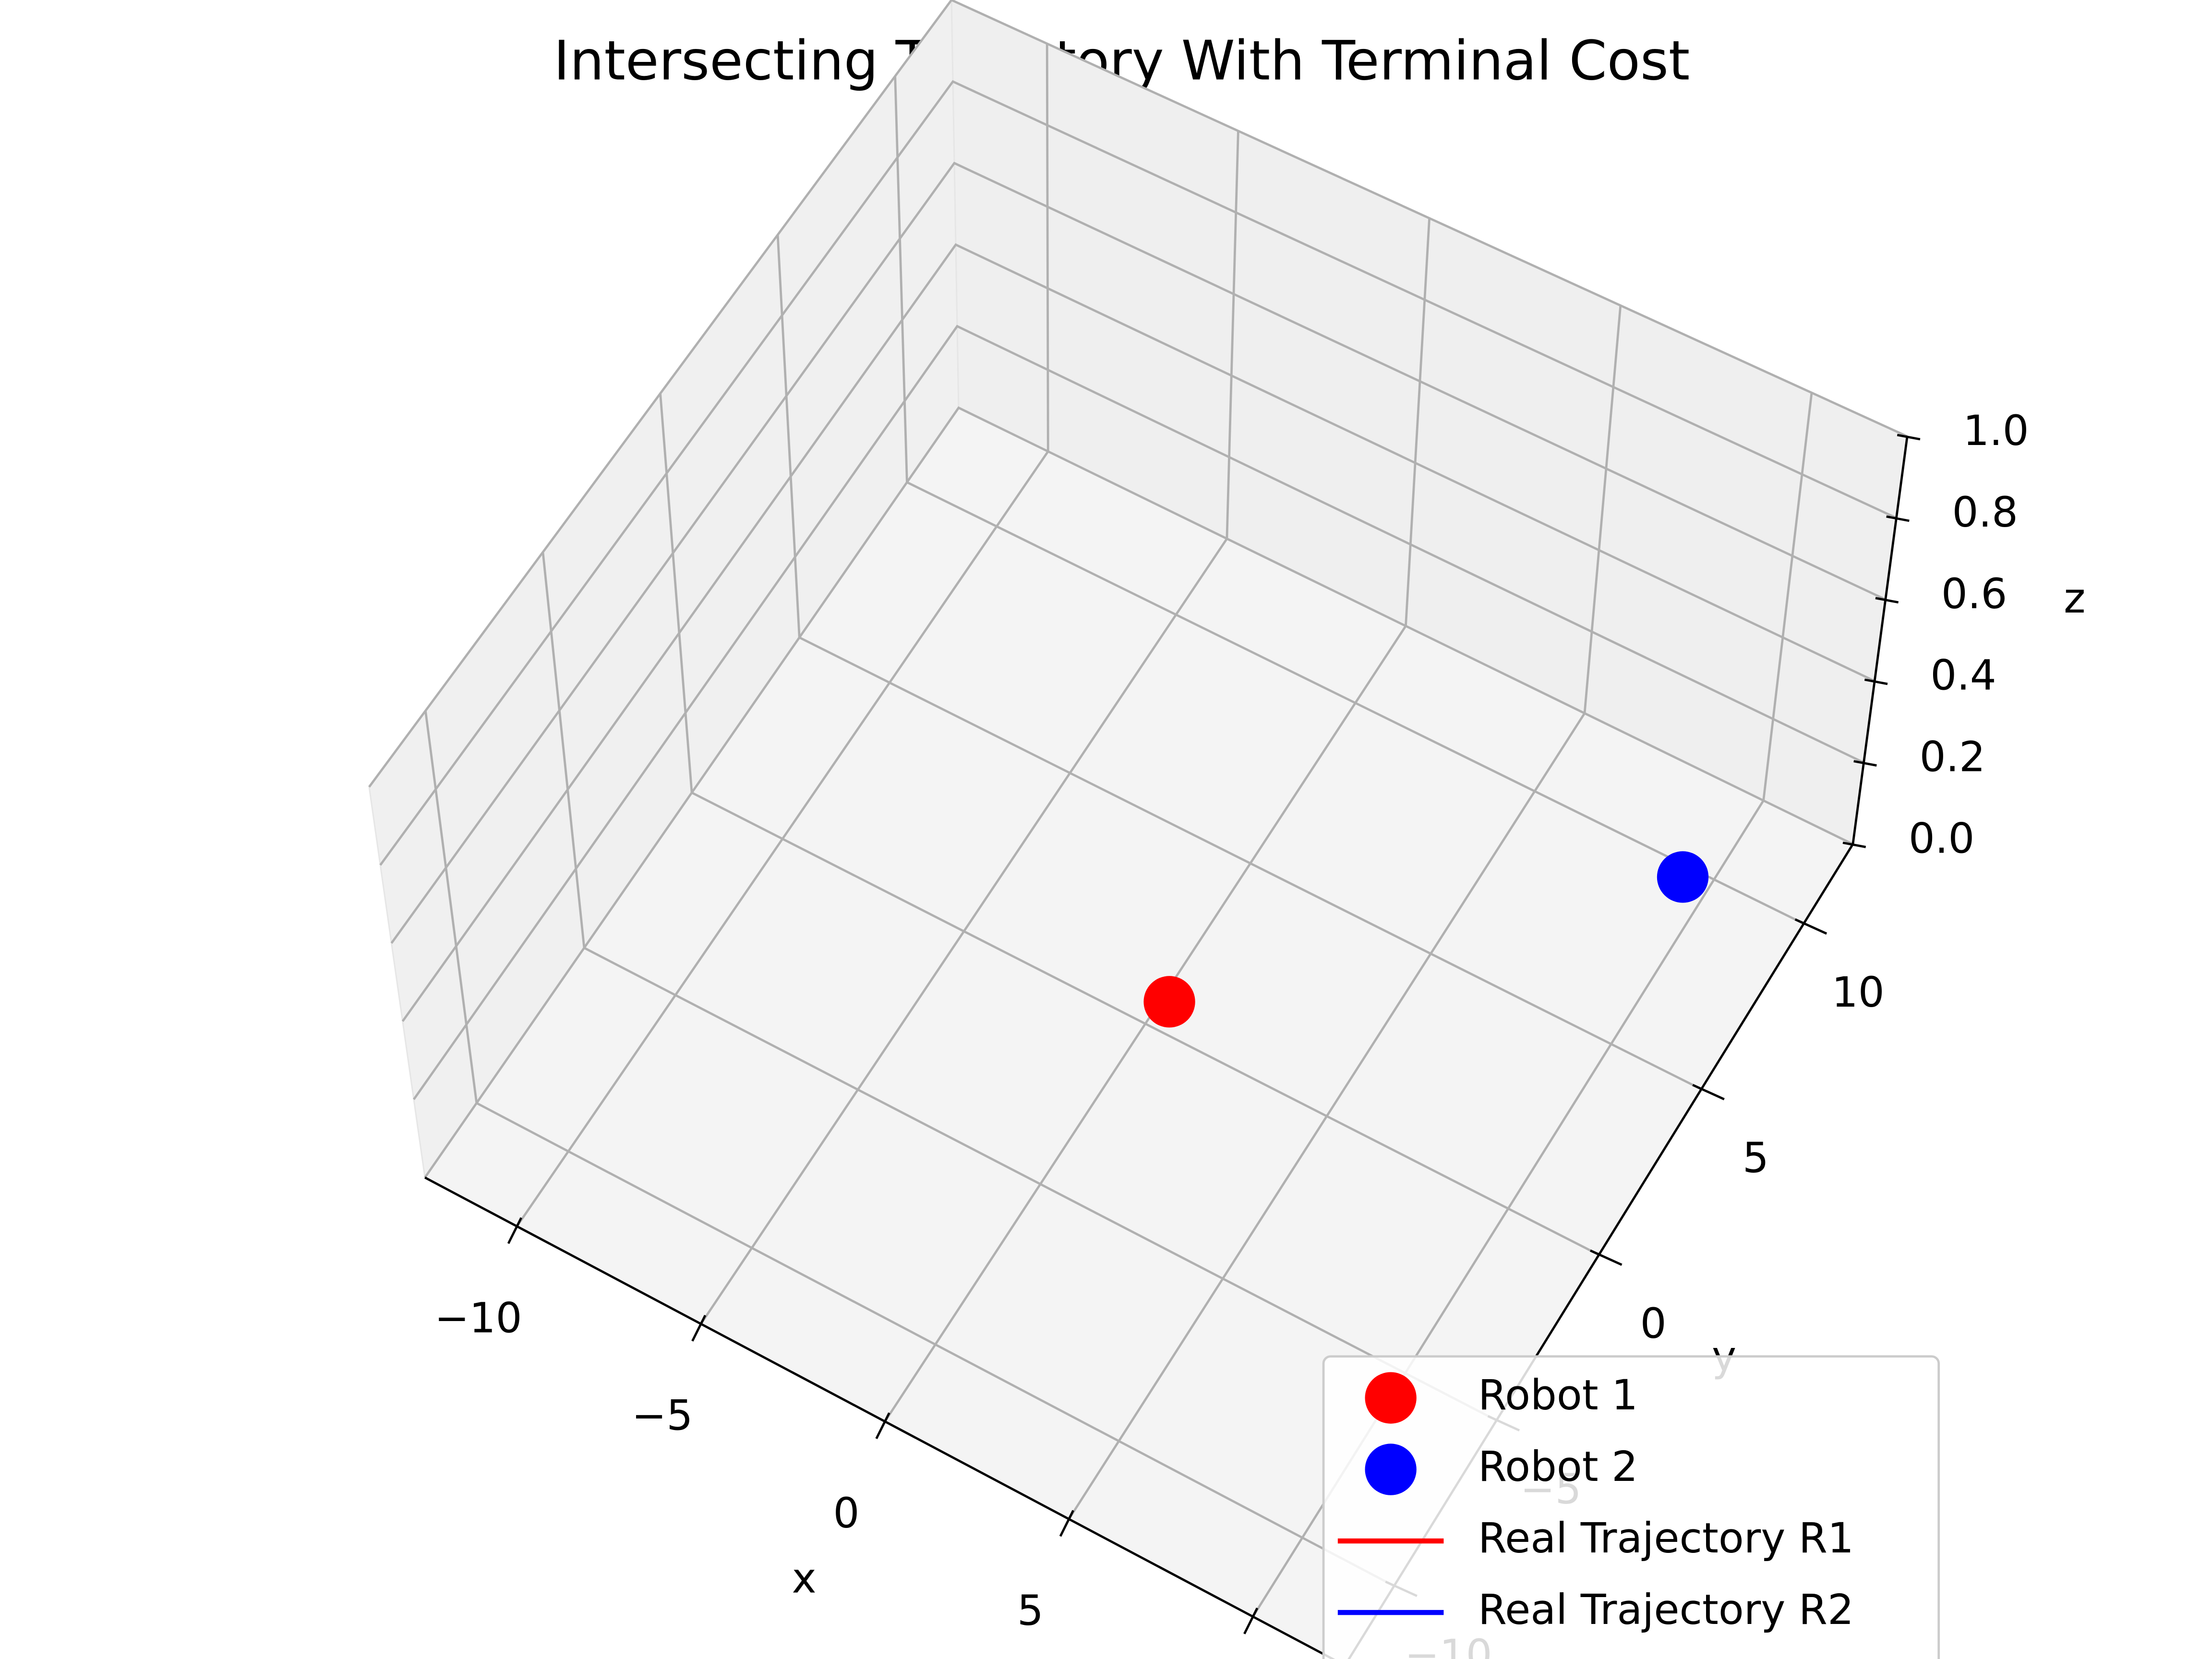 The image size is (2212, 1659). Describe the element at coordinates (2074, 599) in the screenshot. I see `z-axis-label: z` at that location.